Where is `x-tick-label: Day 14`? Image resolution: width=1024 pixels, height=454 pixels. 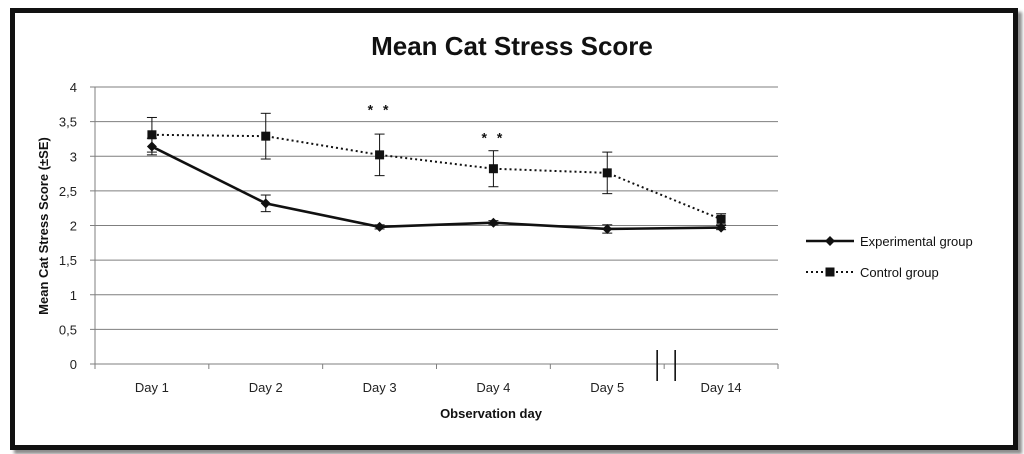 x-tick-label: Day 14 is located at coordinates (720, 387).